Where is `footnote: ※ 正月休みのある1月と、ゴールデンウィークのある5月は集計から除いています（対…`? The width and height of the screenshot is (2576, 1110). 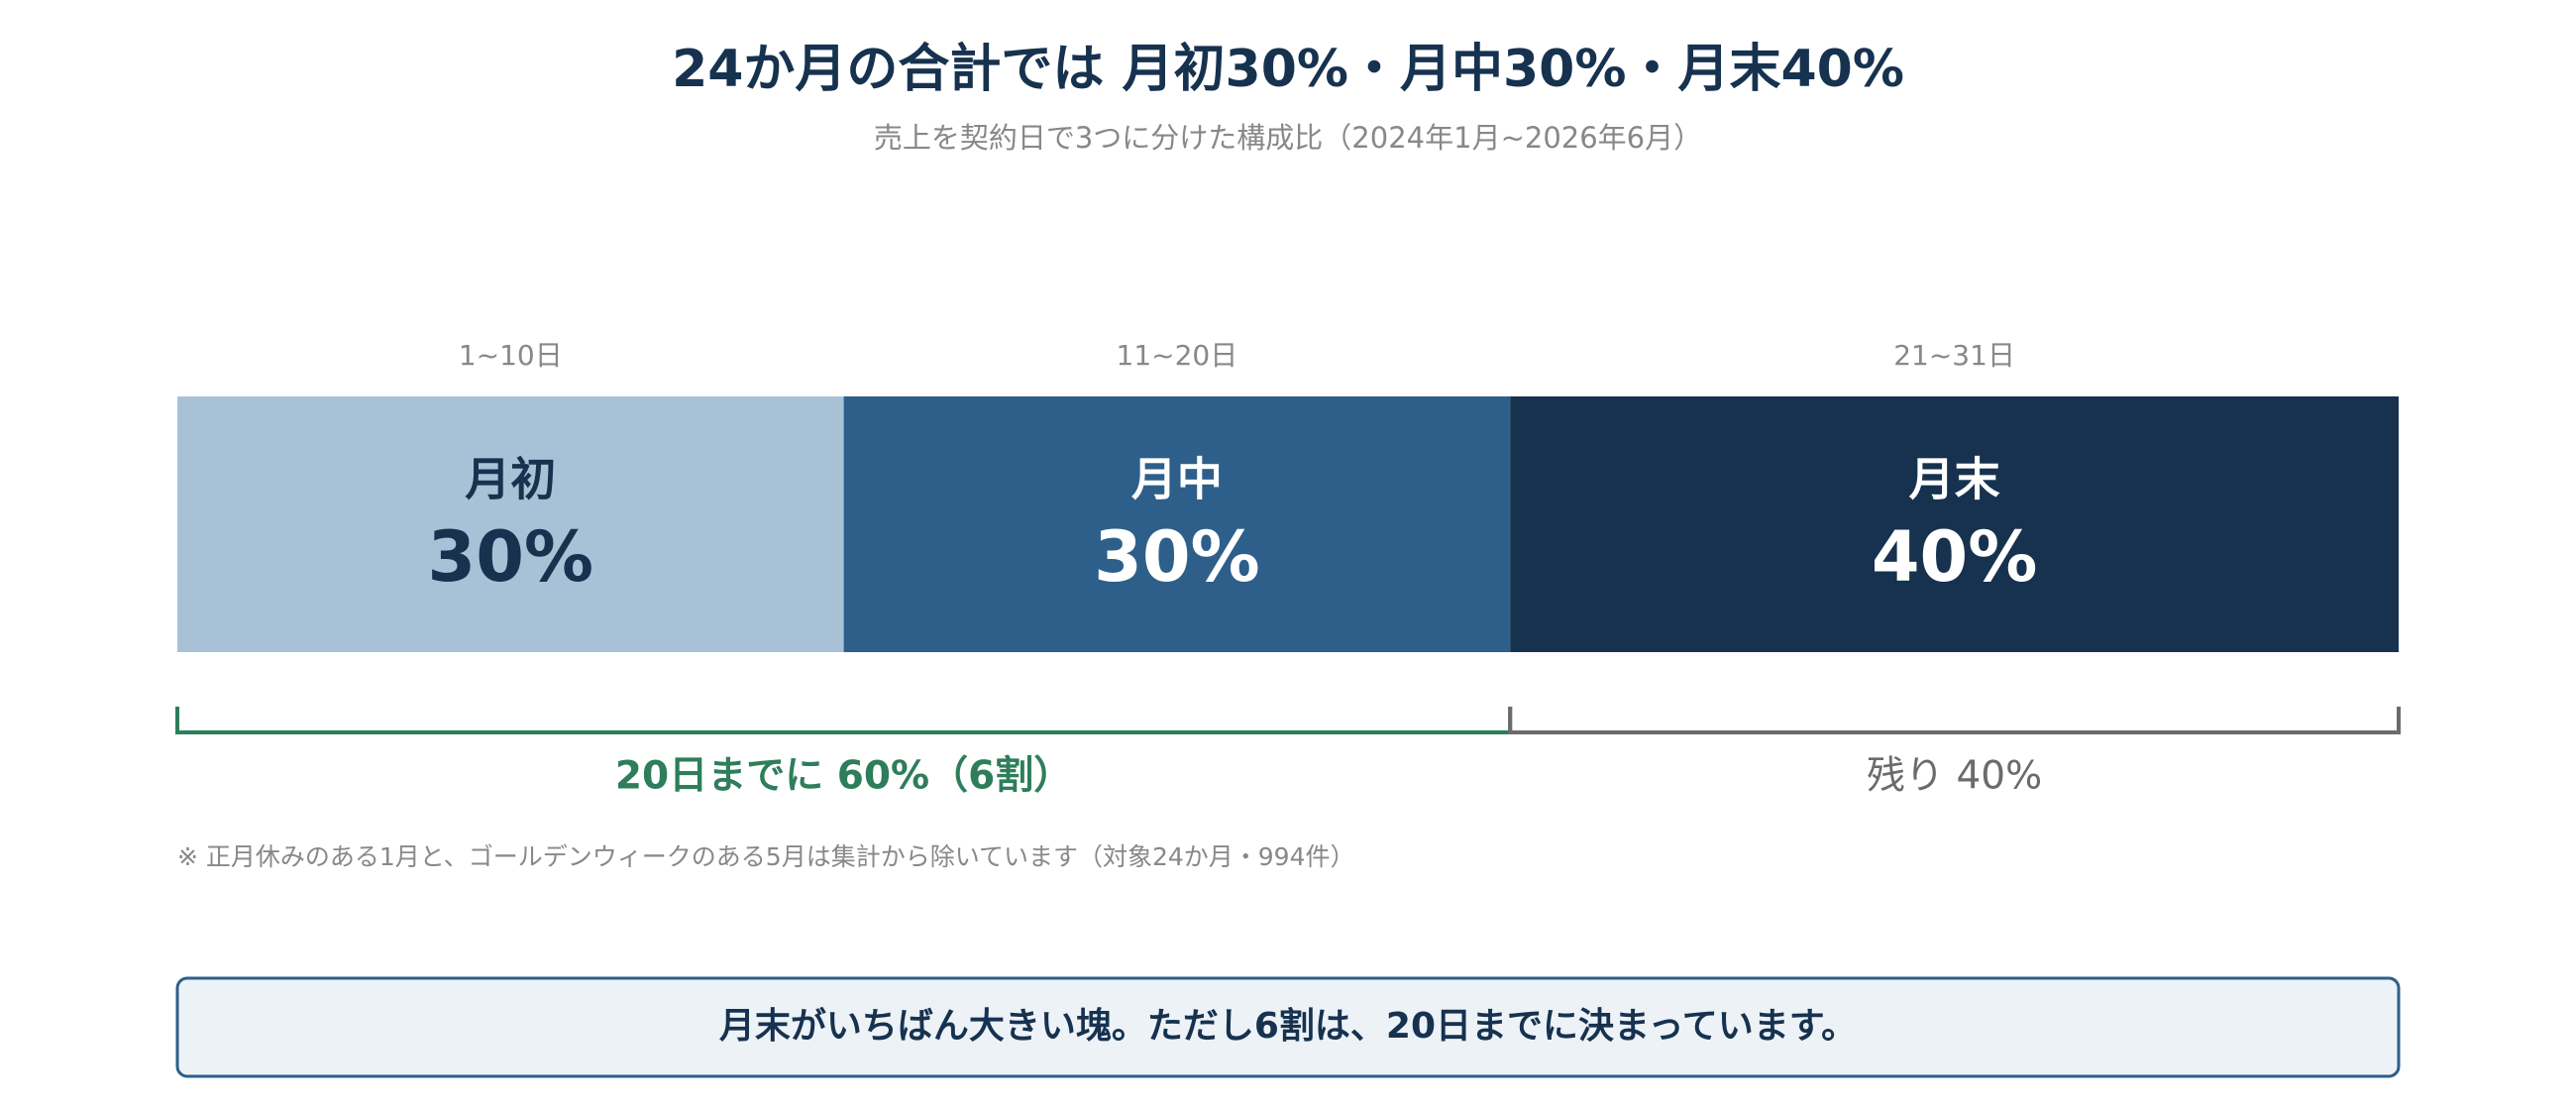
footnote: ※ 正月休みのある1月と、ゴールデンウィークのある5月は集計から除いています（対… is located at coordinates (766, 856).